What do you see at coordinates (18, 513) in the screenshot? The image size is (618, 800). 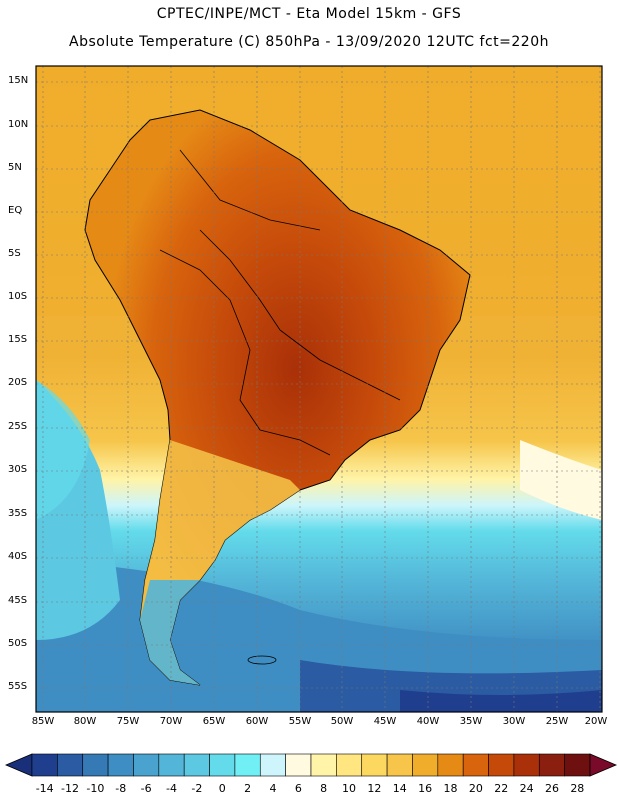 I see `lat-label: 35S` at bounding box center [18, 513].